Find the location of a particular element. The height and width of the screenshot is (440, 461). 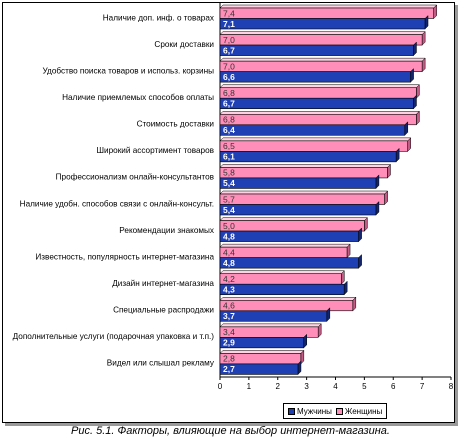

legend: Мужчины Женщины is located at coordinates (335, 411).